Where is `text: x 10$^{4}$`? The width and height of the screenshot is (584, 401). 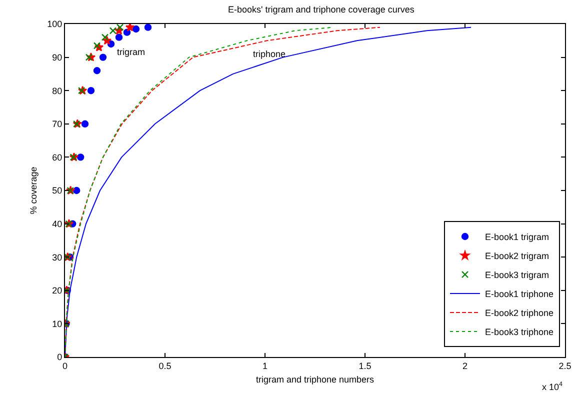
text: x 10$^{4}$ is located at coordinates (553, 386).